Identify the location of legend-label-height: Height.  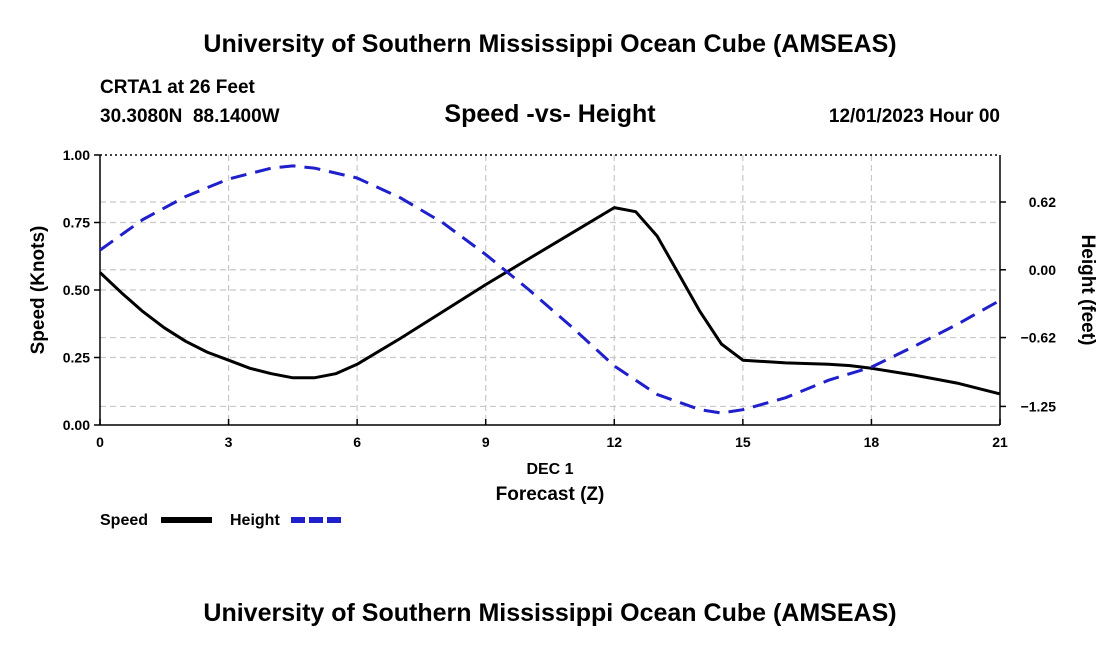
(255, 520).